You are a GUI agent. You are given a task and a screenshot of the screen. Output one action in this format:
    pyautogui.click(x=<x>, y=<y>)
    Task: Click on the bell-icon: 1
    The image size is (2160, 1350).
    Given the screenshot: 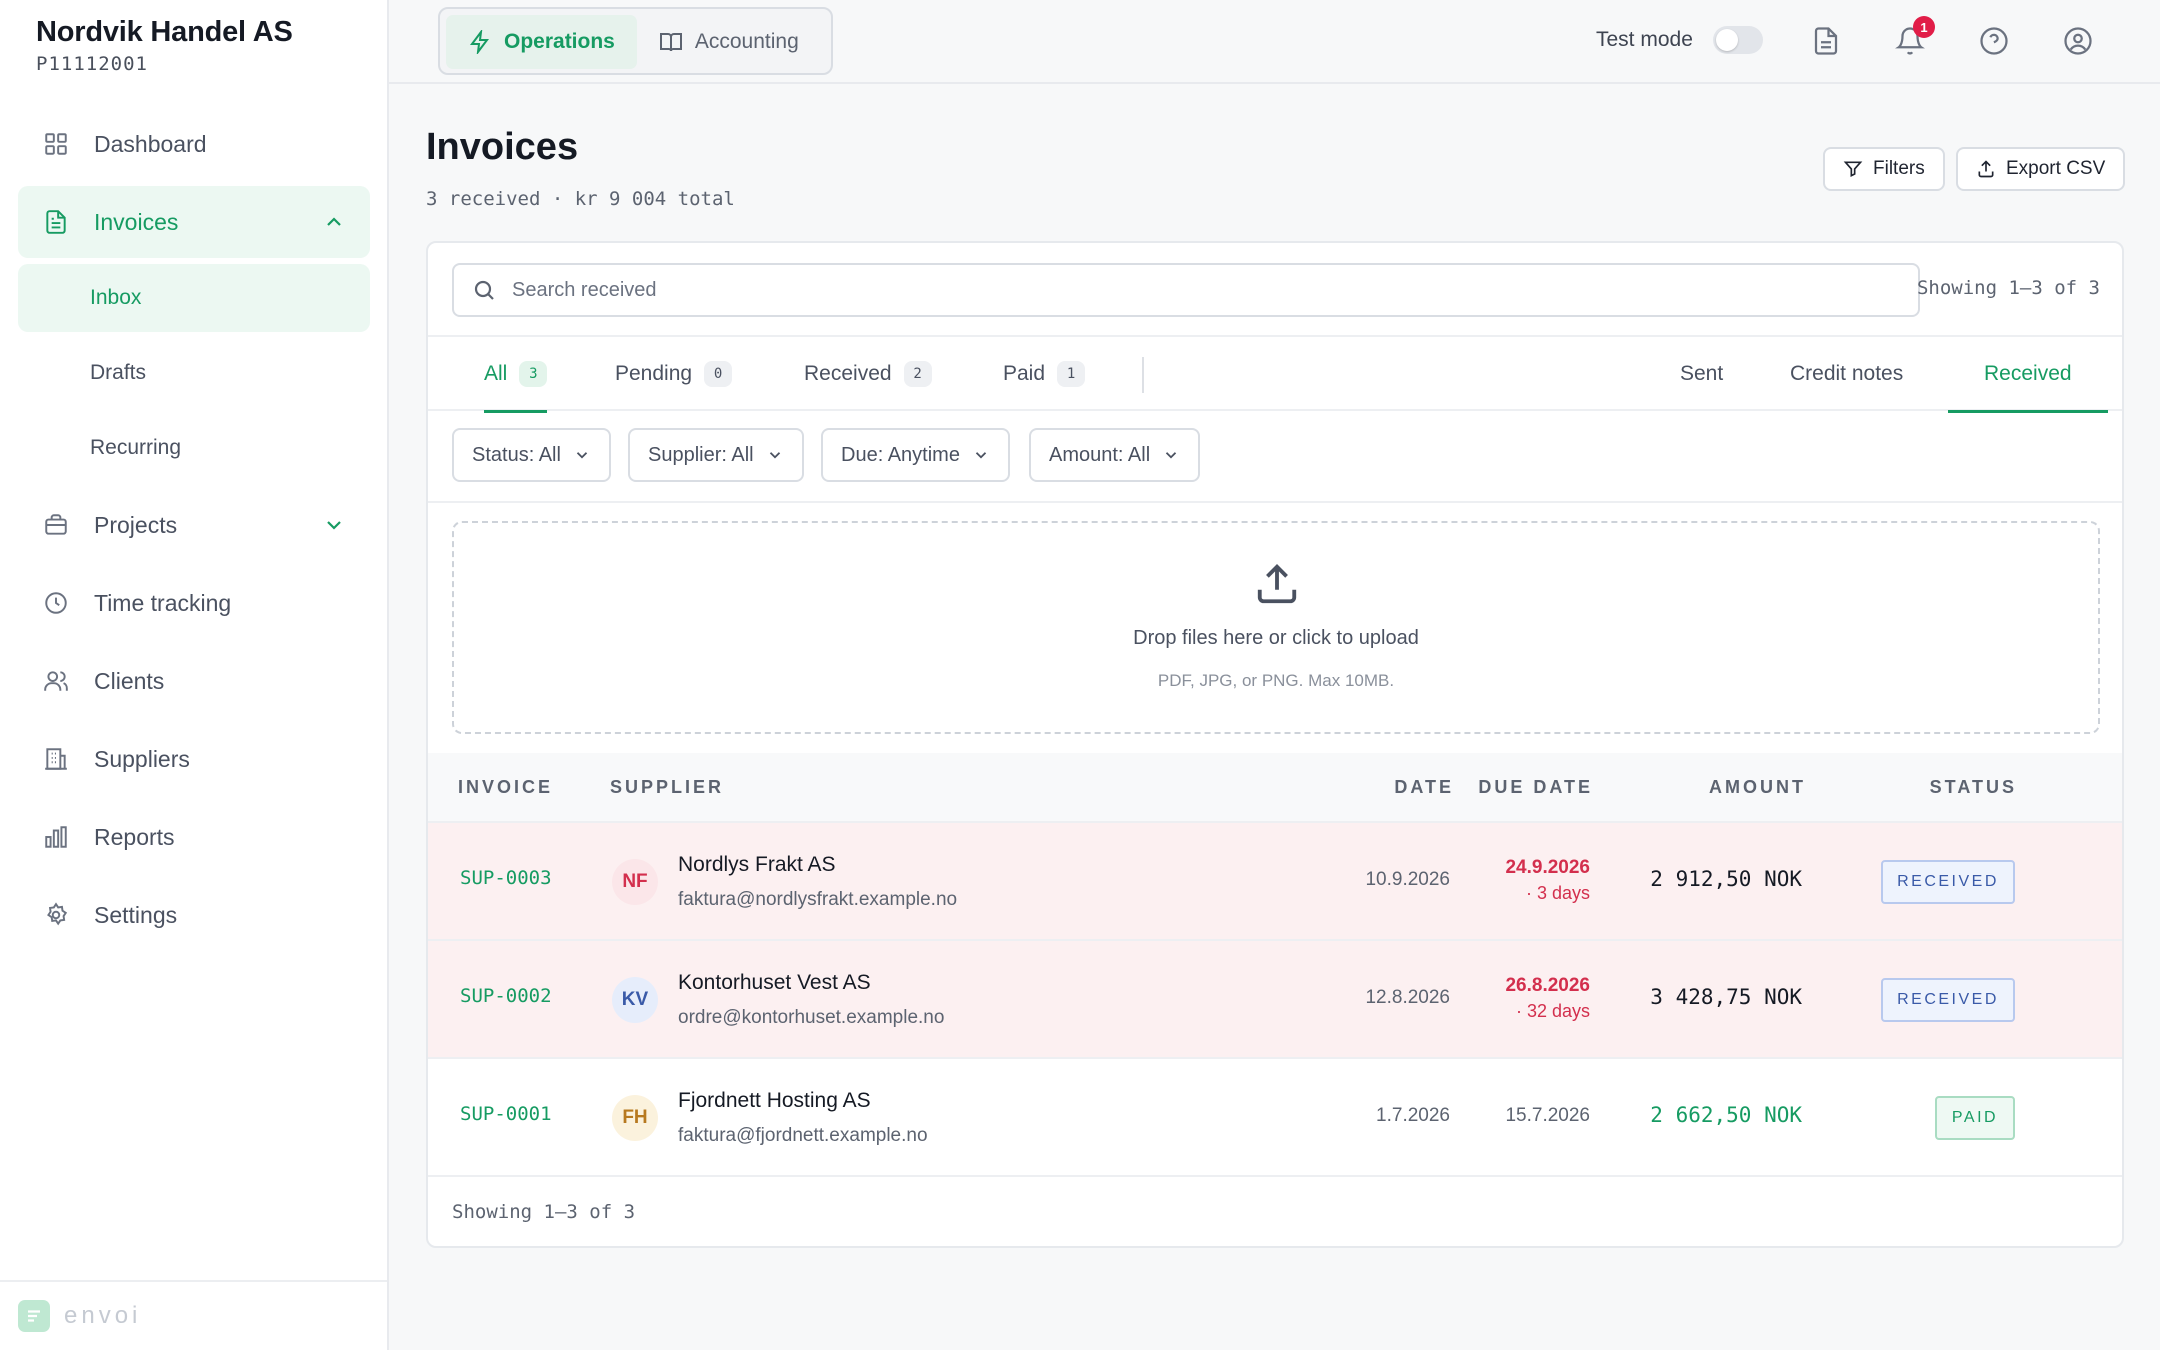 What is the action you would take?
    pyautogui.click(x=1914, y=37)
    